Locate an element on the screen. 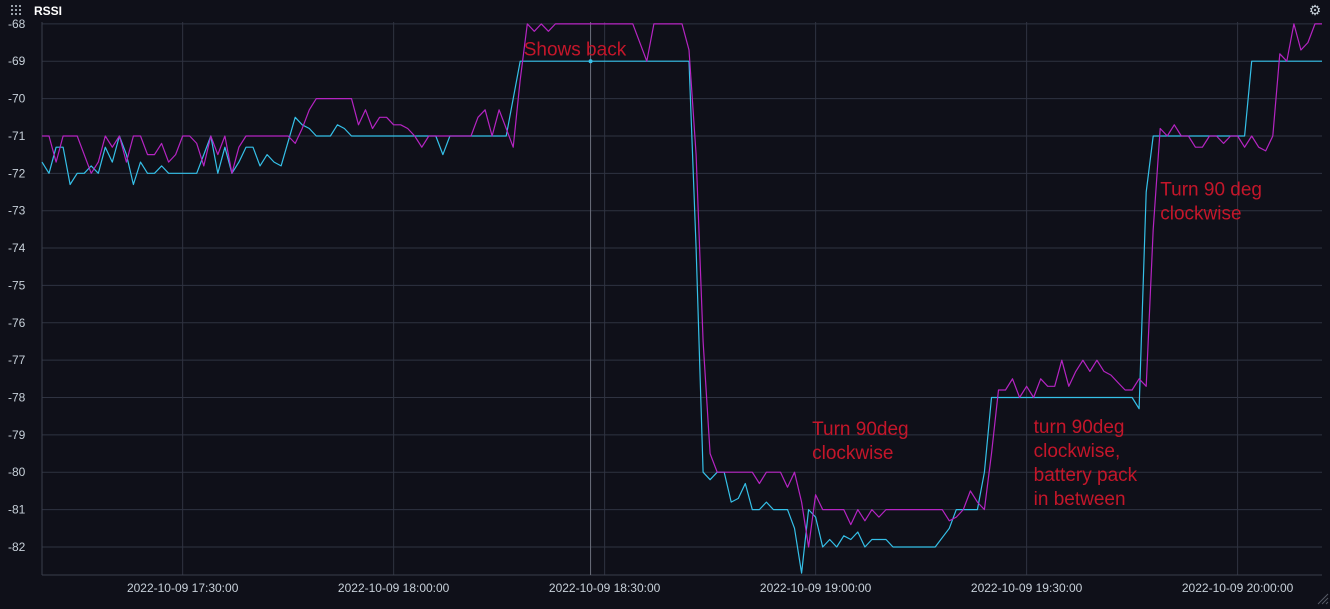 This screenshot has width=1330, height=609. x-tick-label: 2022-10-09 18:00:00 is located at coordinates (394, 588).